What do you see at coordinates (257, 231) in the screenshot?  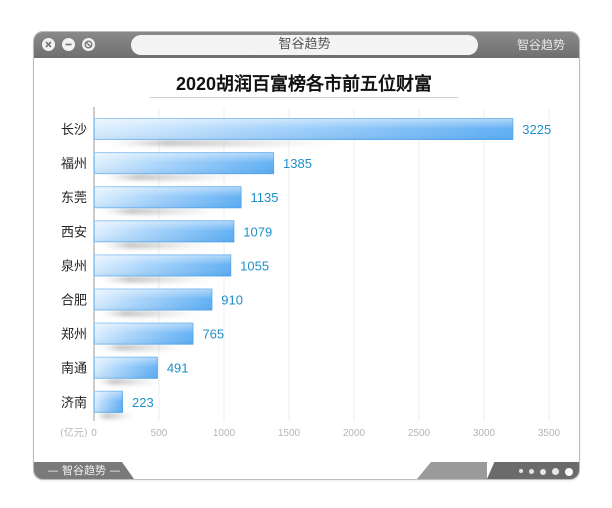 I see `value-label: 1079` at bounding box center [257, 231].